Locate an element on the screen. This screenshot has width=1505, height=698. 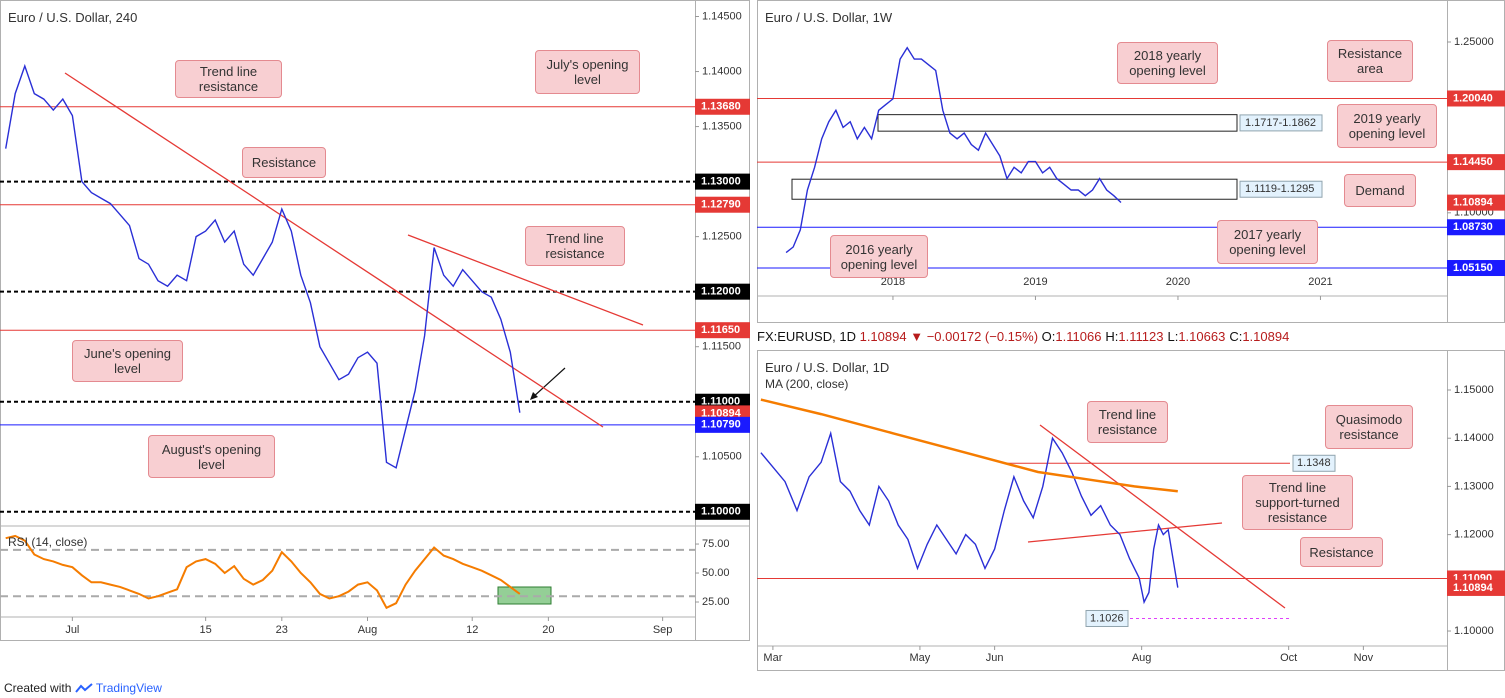
logo is located at coordinates (83, 688).